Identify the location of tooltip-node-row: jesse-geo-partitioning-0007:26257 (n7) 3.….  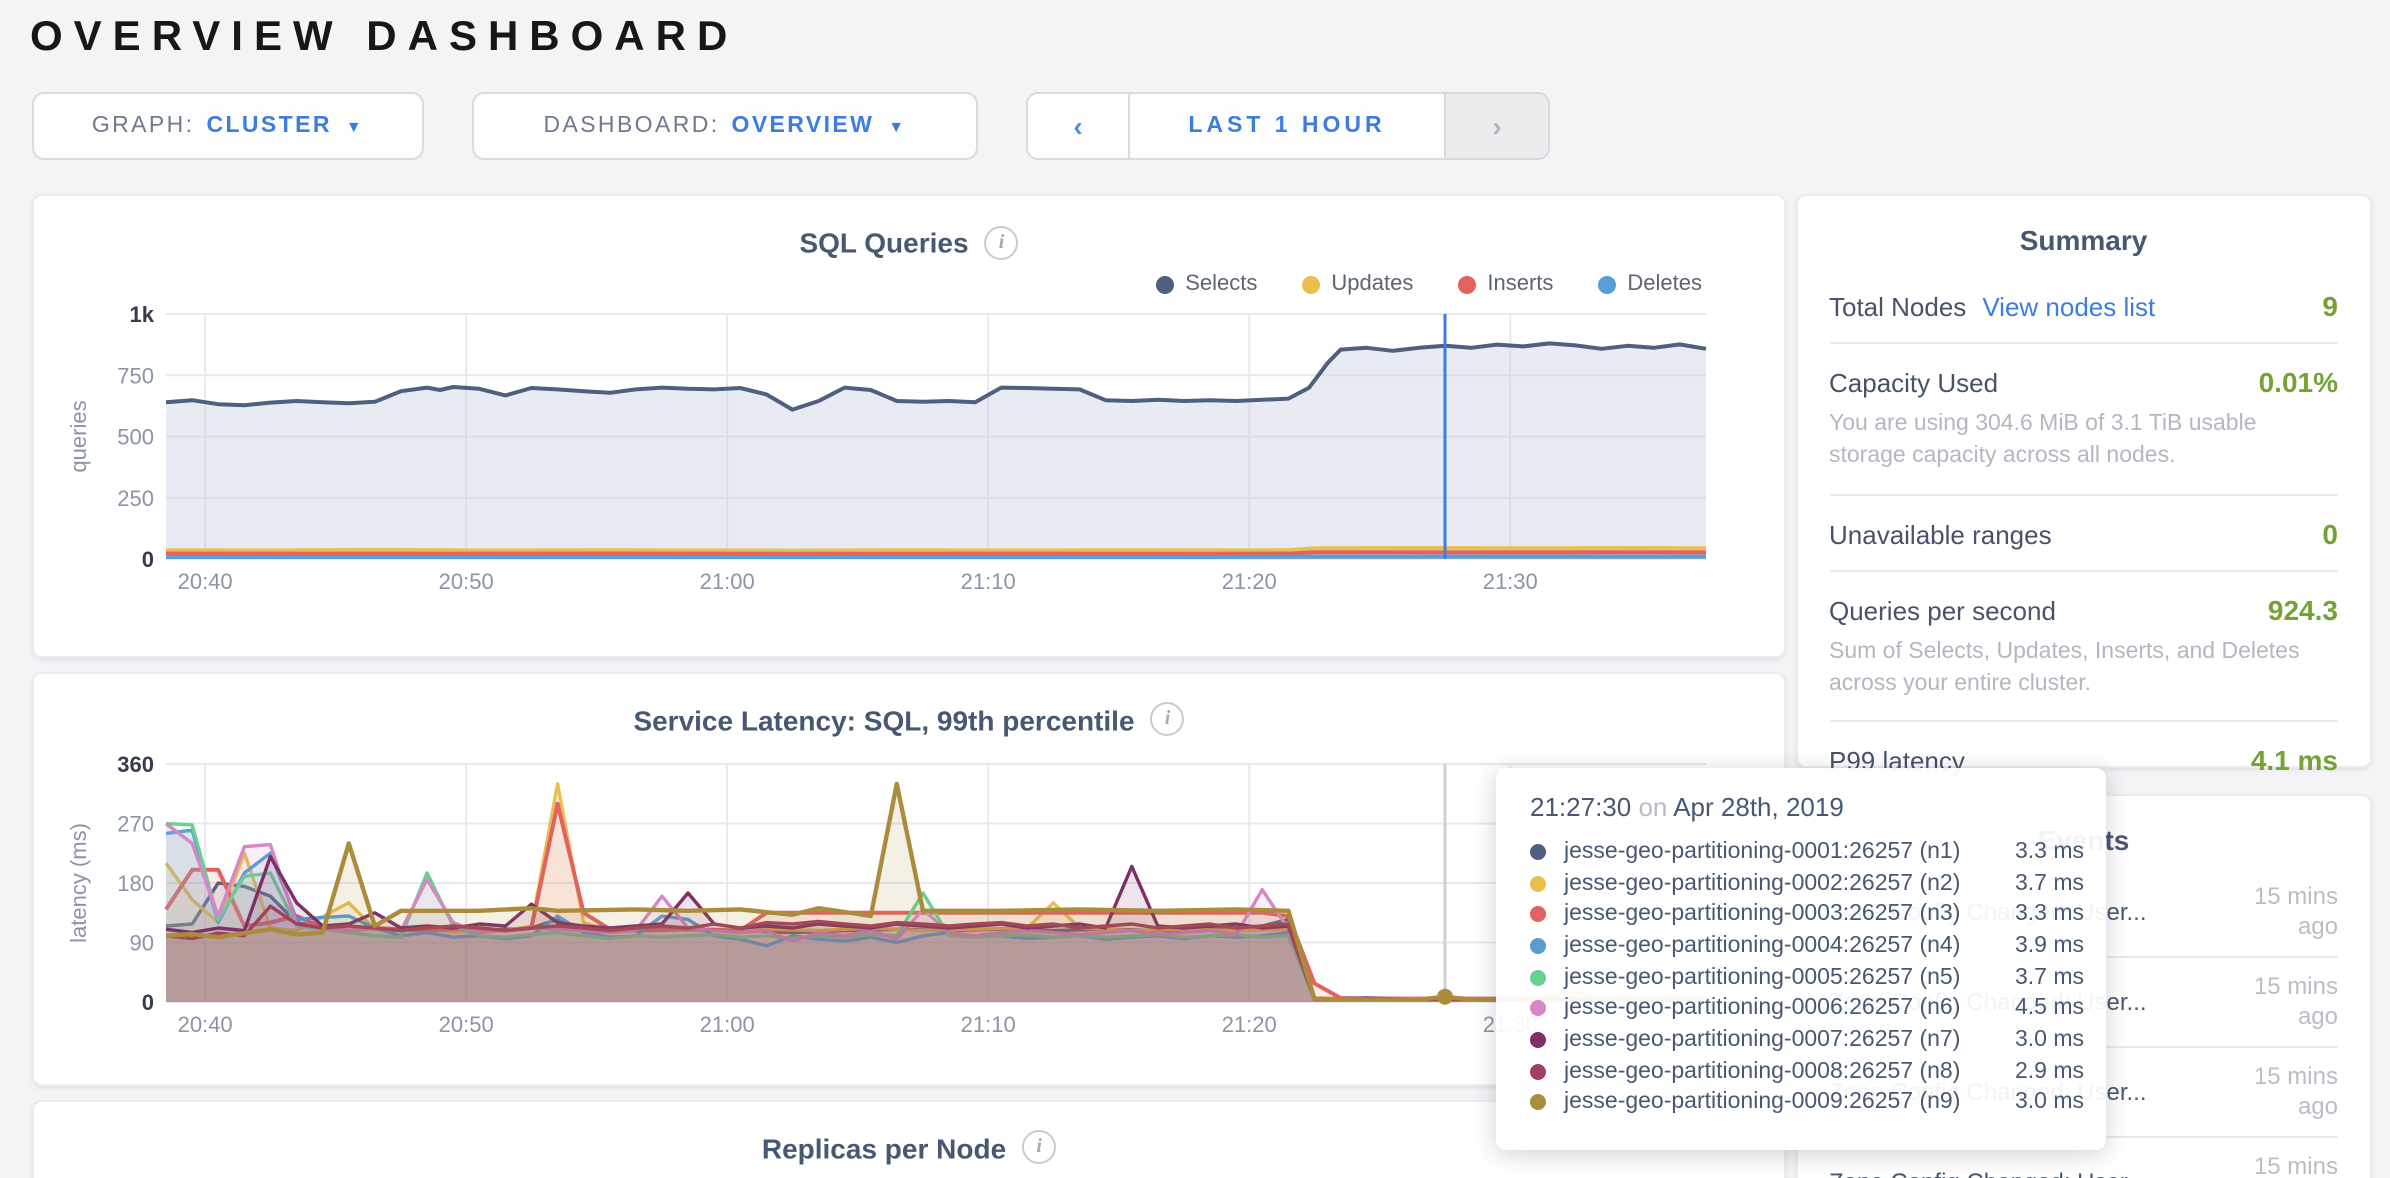
(1807, 1039).